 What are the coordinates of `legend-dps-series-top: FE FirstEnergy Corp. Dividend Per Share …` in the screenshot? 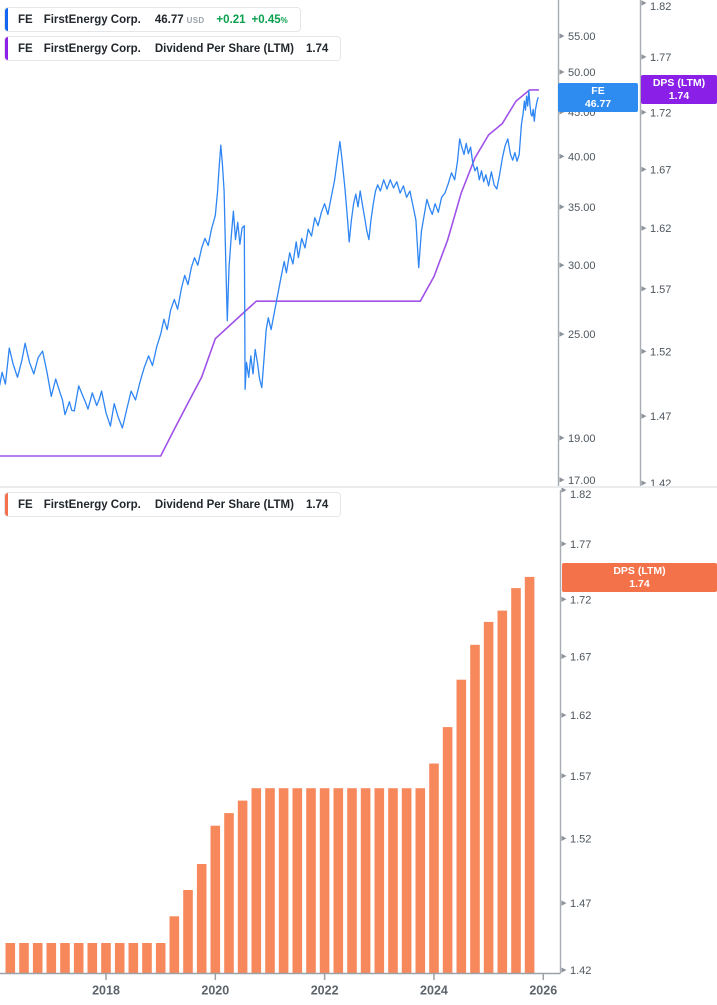 It's located at (173, 48).